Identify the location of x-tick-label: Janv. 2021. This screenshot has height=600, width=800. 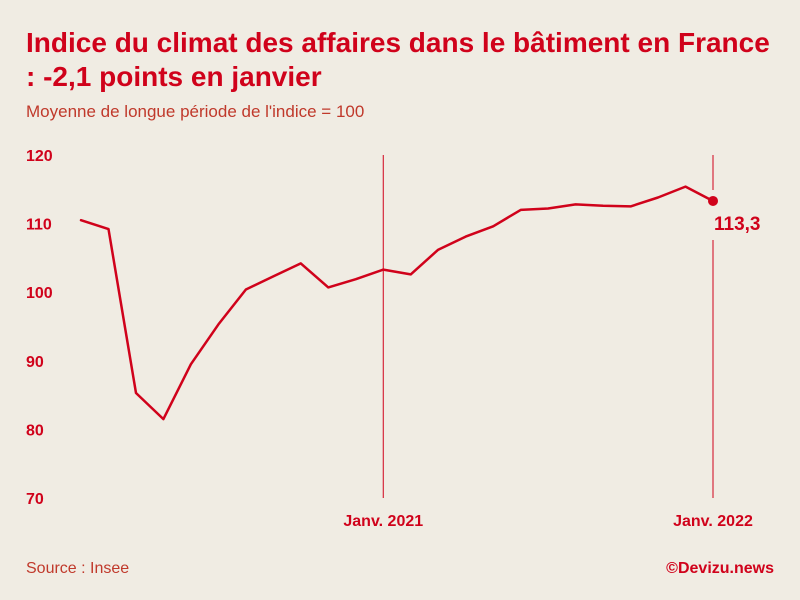
(383, 521).